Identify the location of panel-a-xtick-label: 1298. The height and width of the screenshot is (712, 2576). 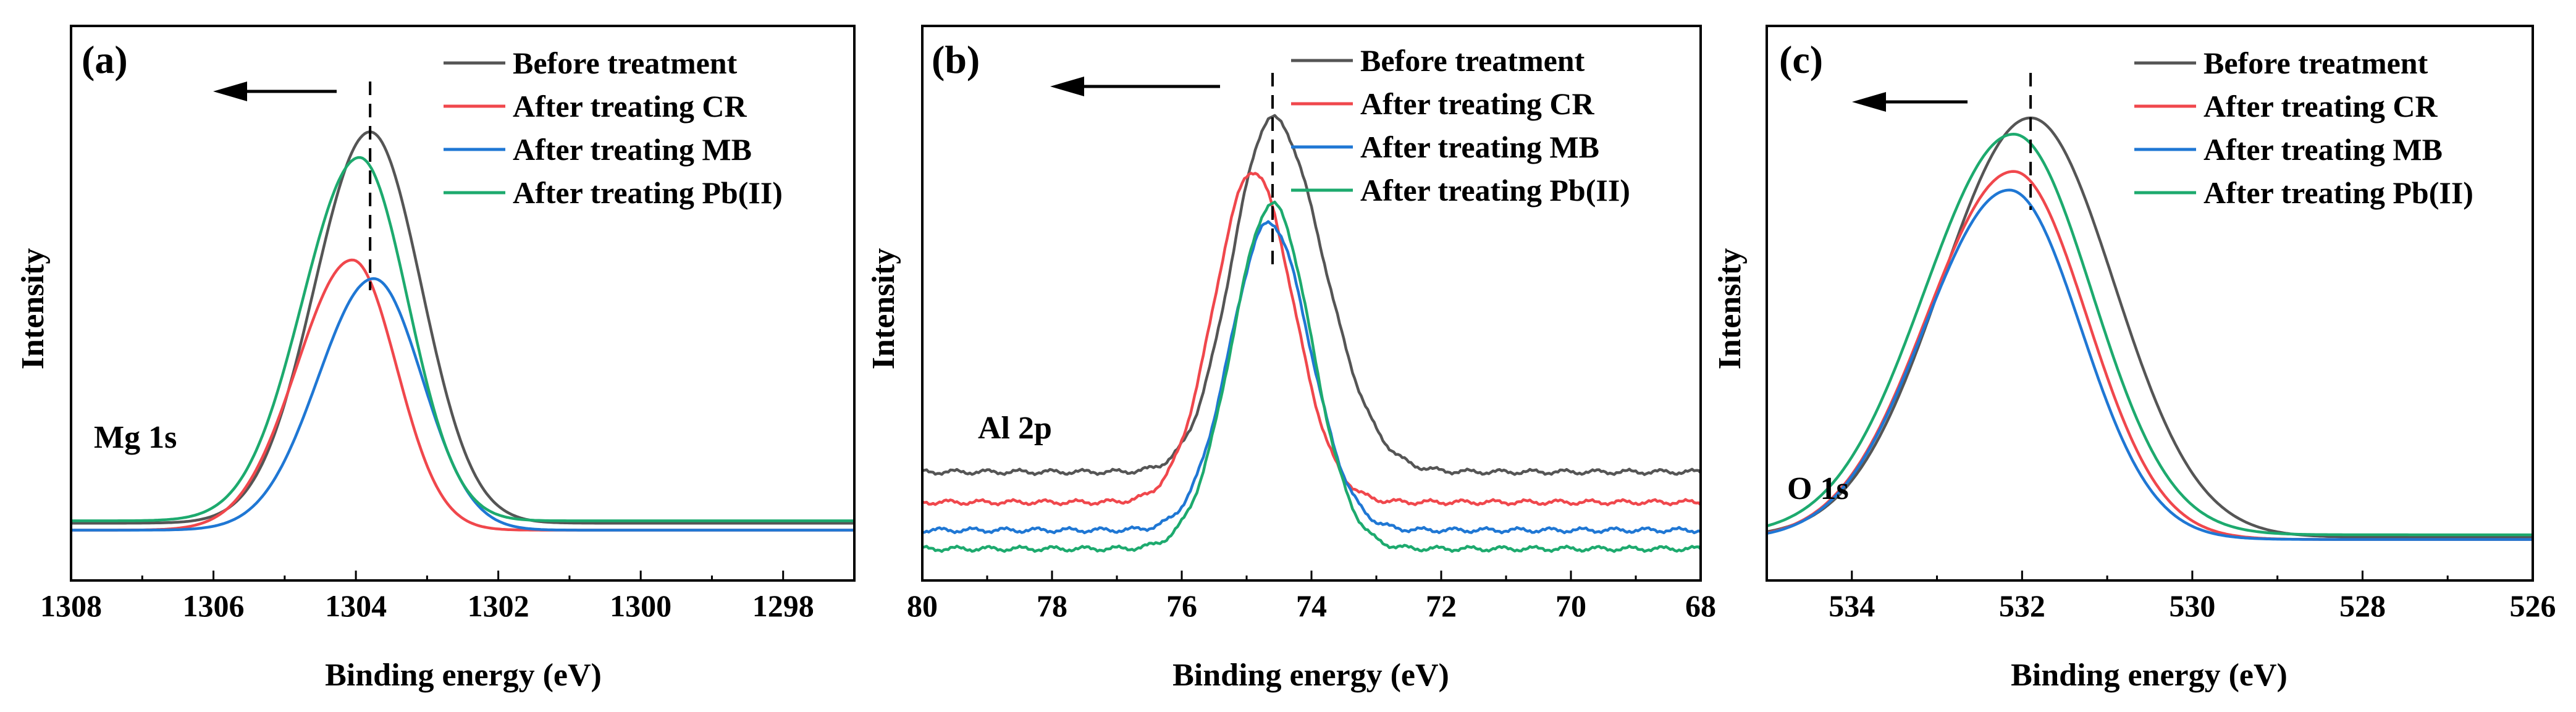
(783, 605).